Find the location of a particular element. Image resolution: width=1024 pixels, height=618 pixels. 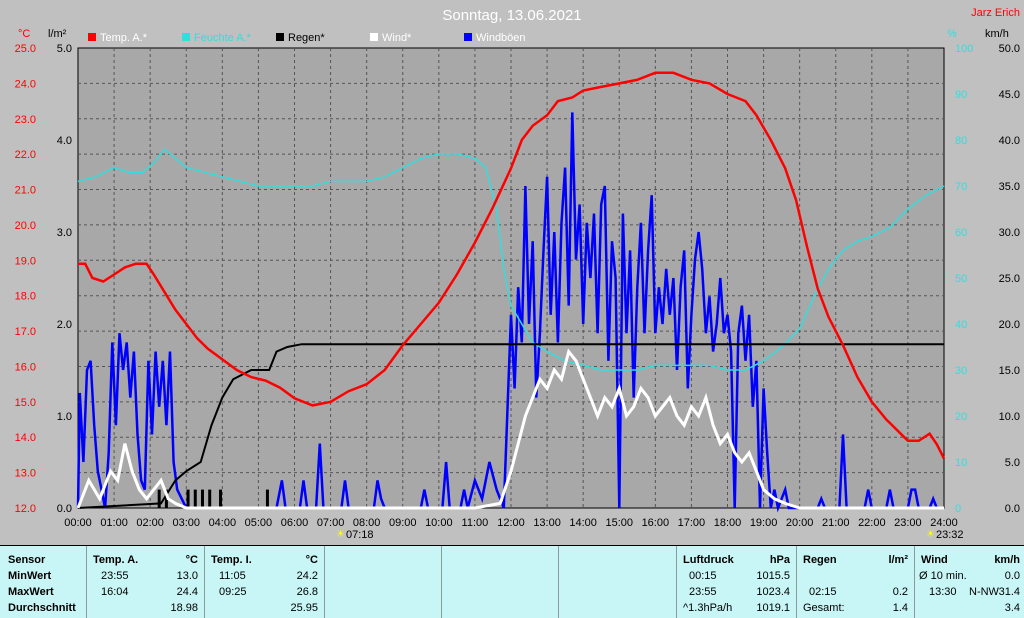

wind-max-dir: N-NW is located at coordinates (984, 592).